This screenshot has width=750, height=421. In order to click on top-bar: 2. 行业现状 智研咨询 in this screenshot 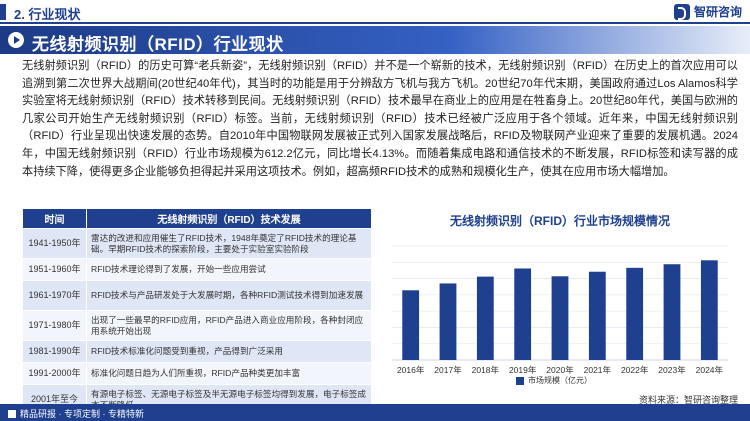, I will do `click(375, 12)`.